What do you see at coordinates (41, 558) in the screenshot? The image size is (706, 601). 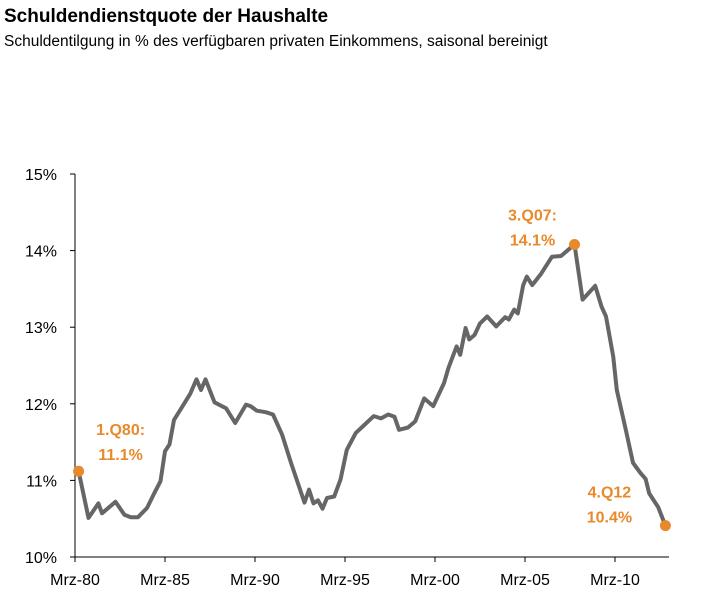 I see `y-tick-label: 10%` at bounding box center [41, 558].